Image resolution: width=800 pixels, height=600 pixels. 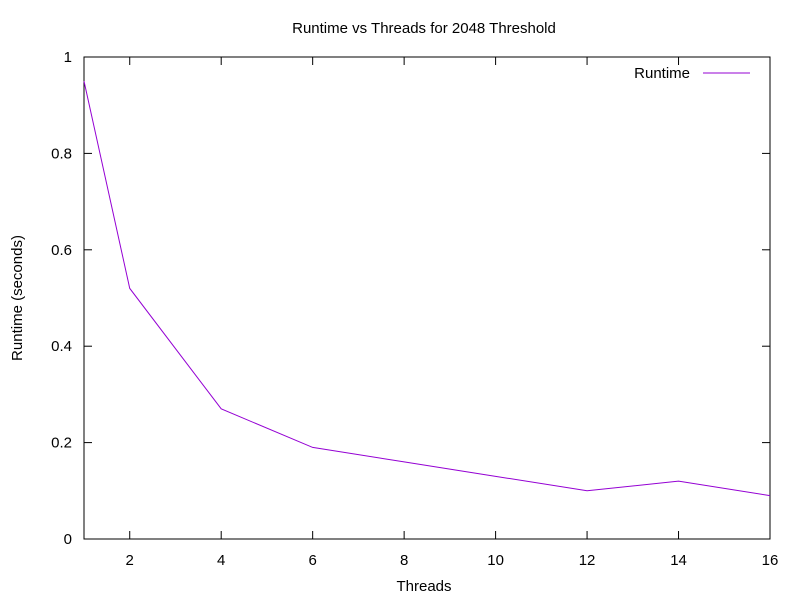 What do you see at coordinates (68, 539) in the screenshot?
I see `y-tick-label: 0` at bounding box center [68, 539].